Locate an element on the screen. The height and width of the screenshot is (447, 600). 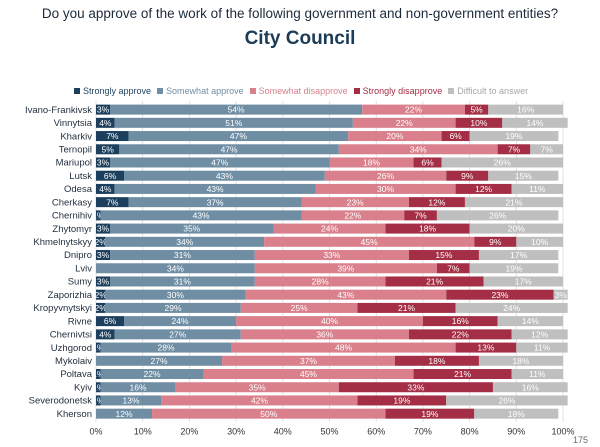
bar-segment-somewhat-approve-poltava is located at coordinates (152, 374).